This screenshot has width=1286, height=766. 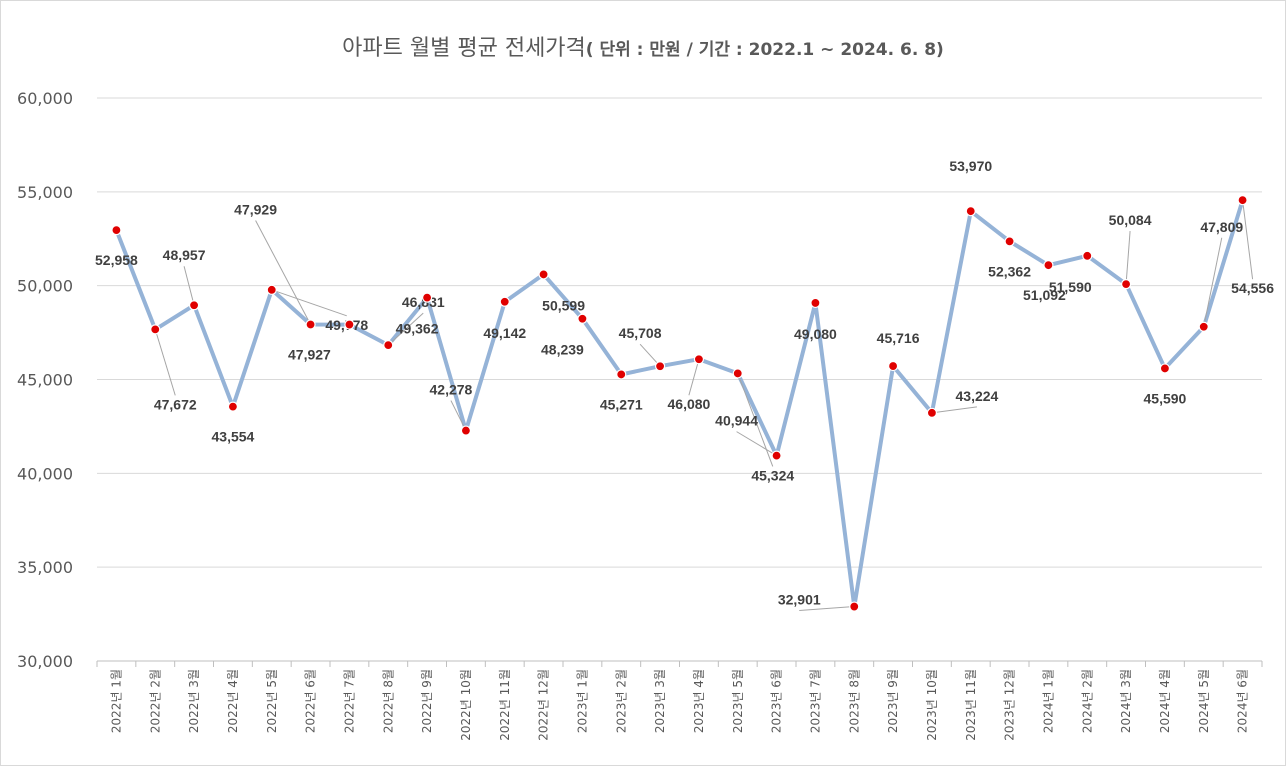 I want to click on data-label: 48,239, so click(x=562, y=350).